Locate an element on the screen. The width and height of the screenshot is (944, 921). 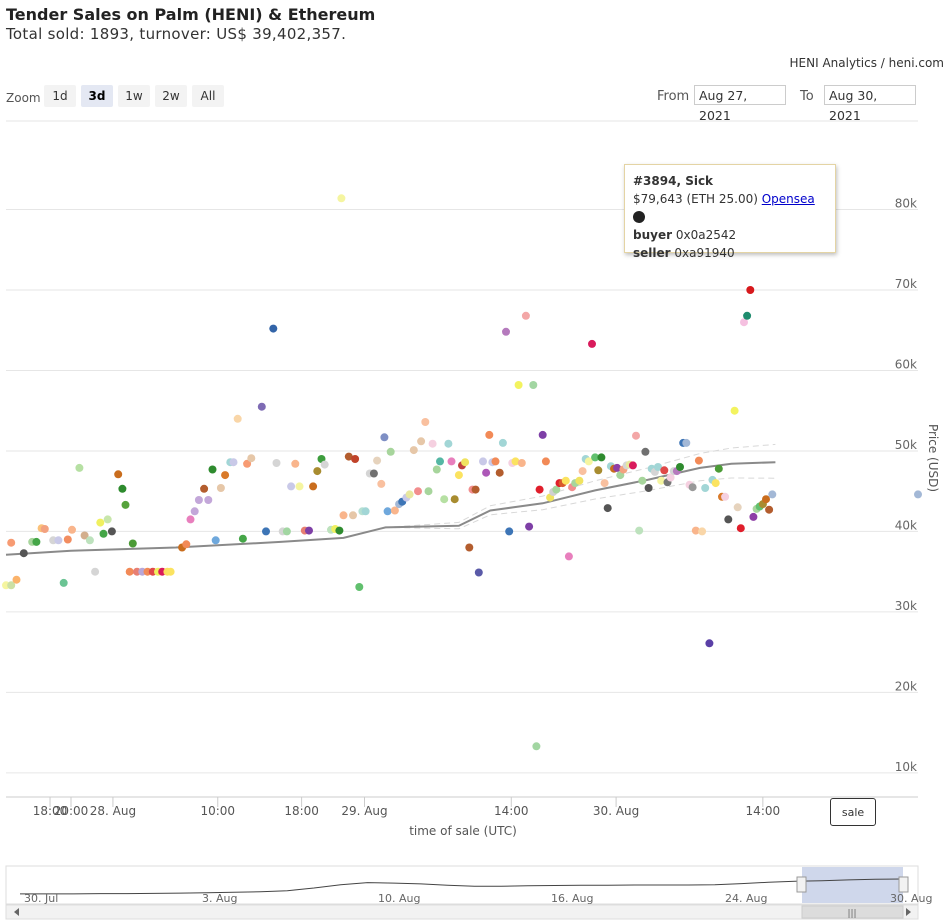
scroll-left-arrow-icon is located at coordinates (16, 912).